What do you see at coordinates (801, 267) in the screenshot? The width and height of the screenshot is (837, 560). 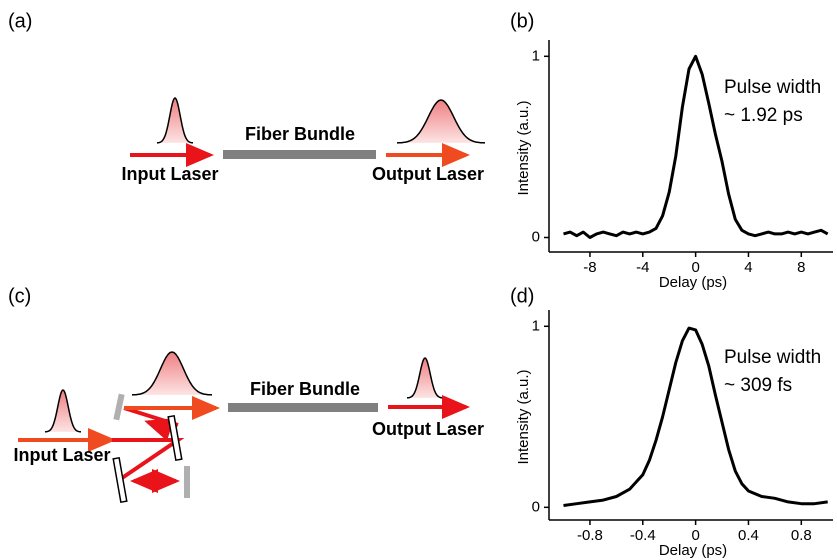 I see `x-tick-label: 8` at bounding box center [801, 267].